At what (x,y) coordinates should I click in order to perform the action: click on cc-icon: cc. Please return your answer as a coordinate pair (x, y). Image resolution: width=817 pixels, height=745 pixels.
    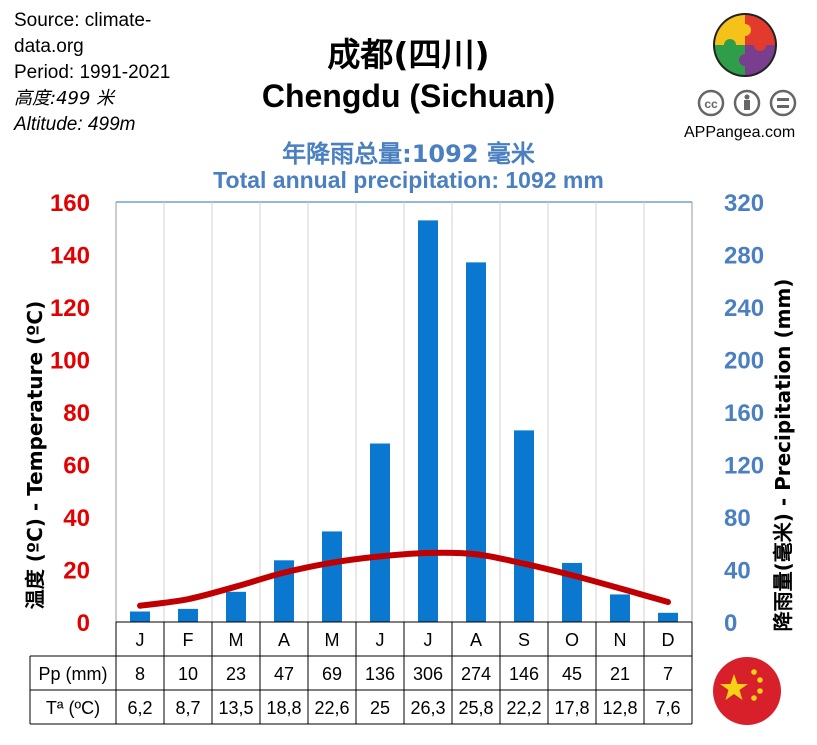
    Looking at the image, I should click on (711, 103).